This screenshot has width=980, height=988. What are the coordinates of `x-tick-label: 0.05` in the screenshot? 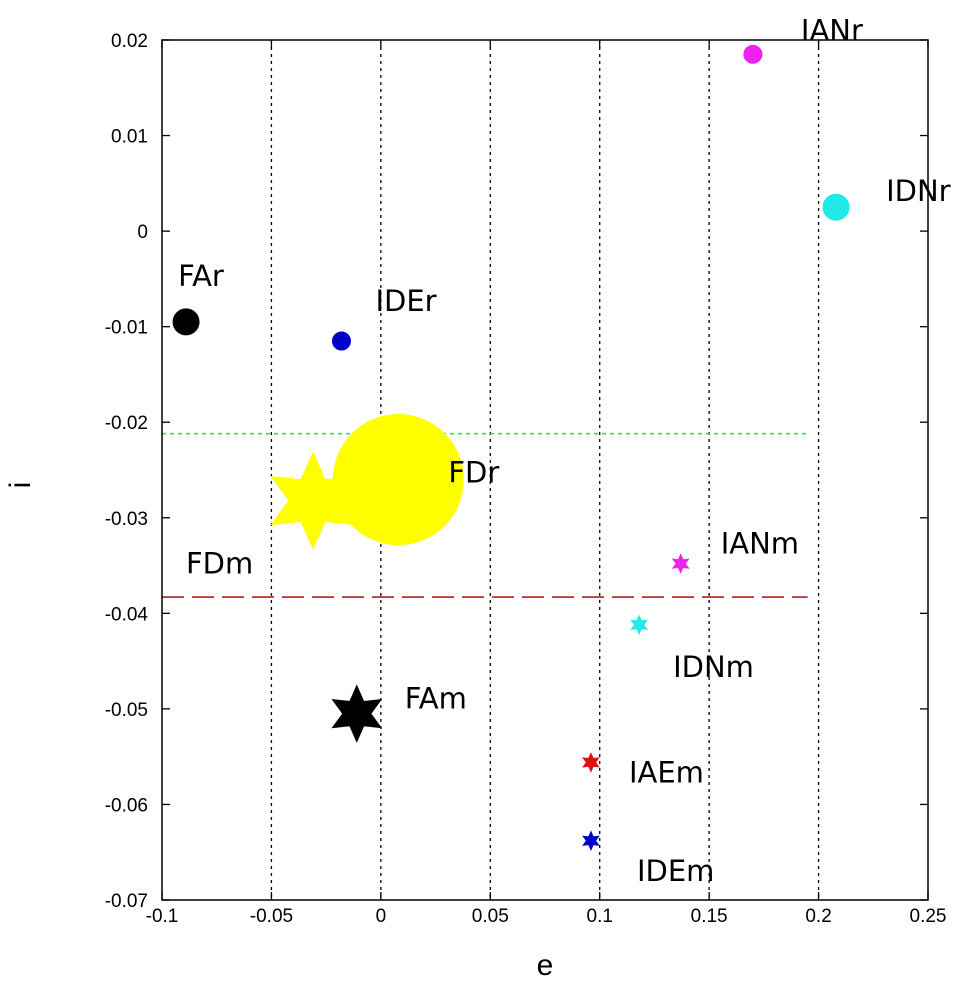 It's located at (490, 916).